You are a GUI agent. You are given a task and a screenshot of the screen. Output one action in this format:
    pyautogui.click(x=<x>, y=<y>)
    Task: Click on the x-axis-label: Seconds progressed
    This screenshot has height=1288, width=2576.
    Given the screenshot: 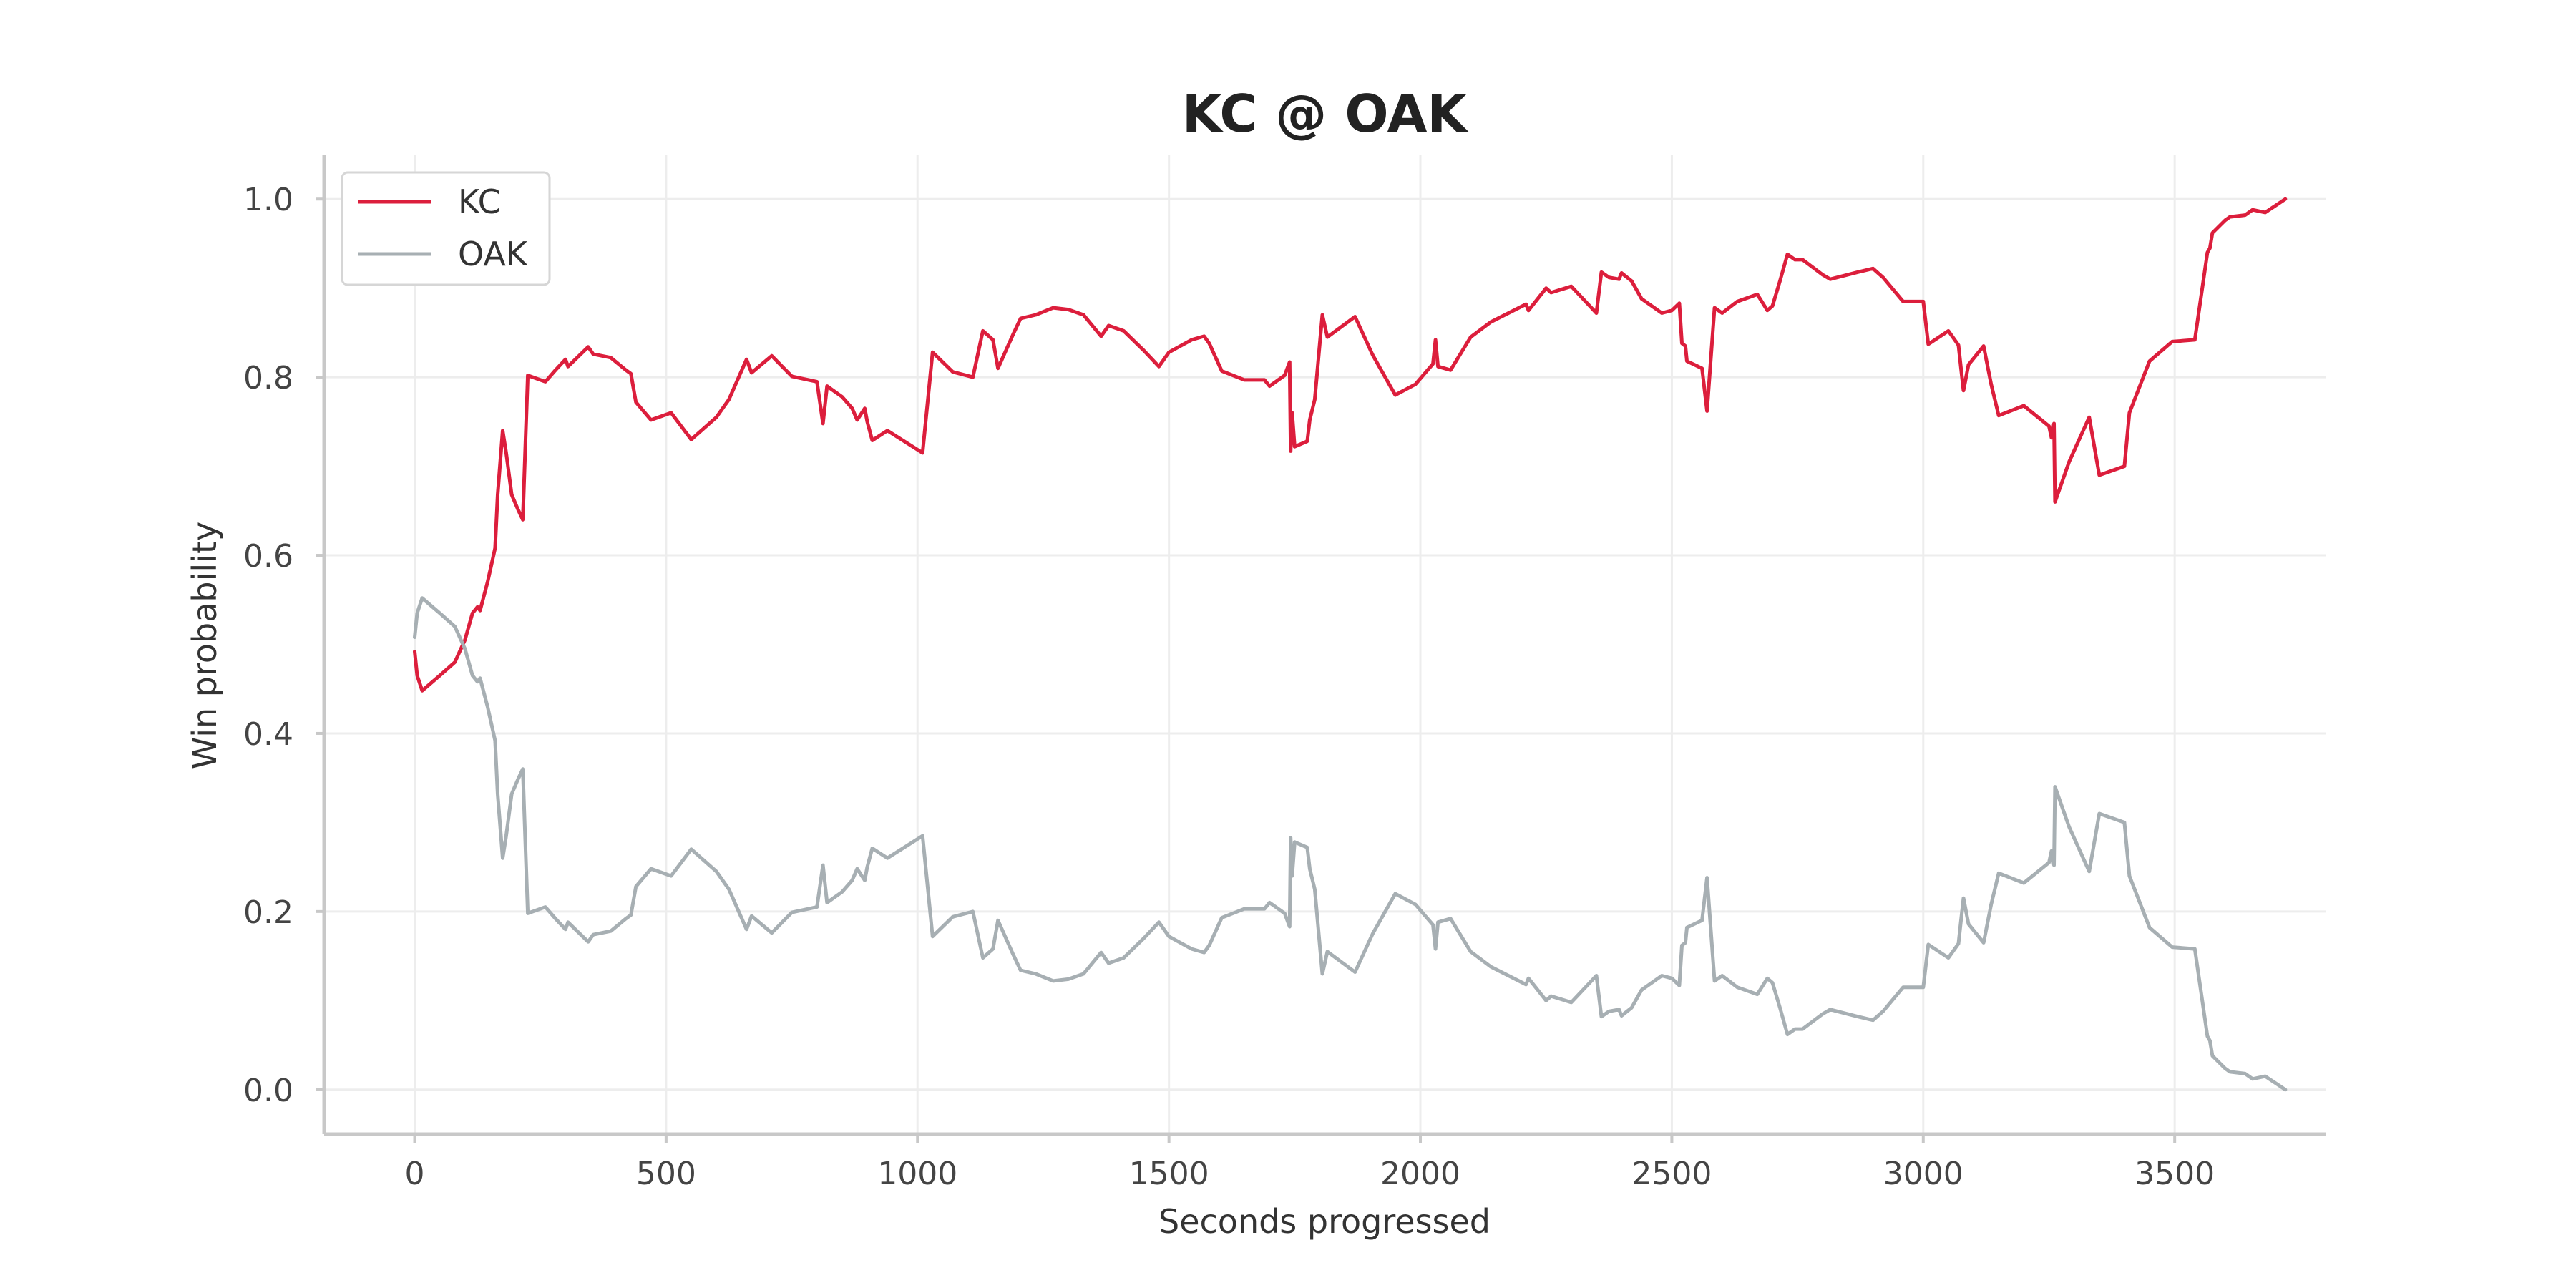 What is the action you would take?
    pyautogui.click(x=1324, y=1221)
    